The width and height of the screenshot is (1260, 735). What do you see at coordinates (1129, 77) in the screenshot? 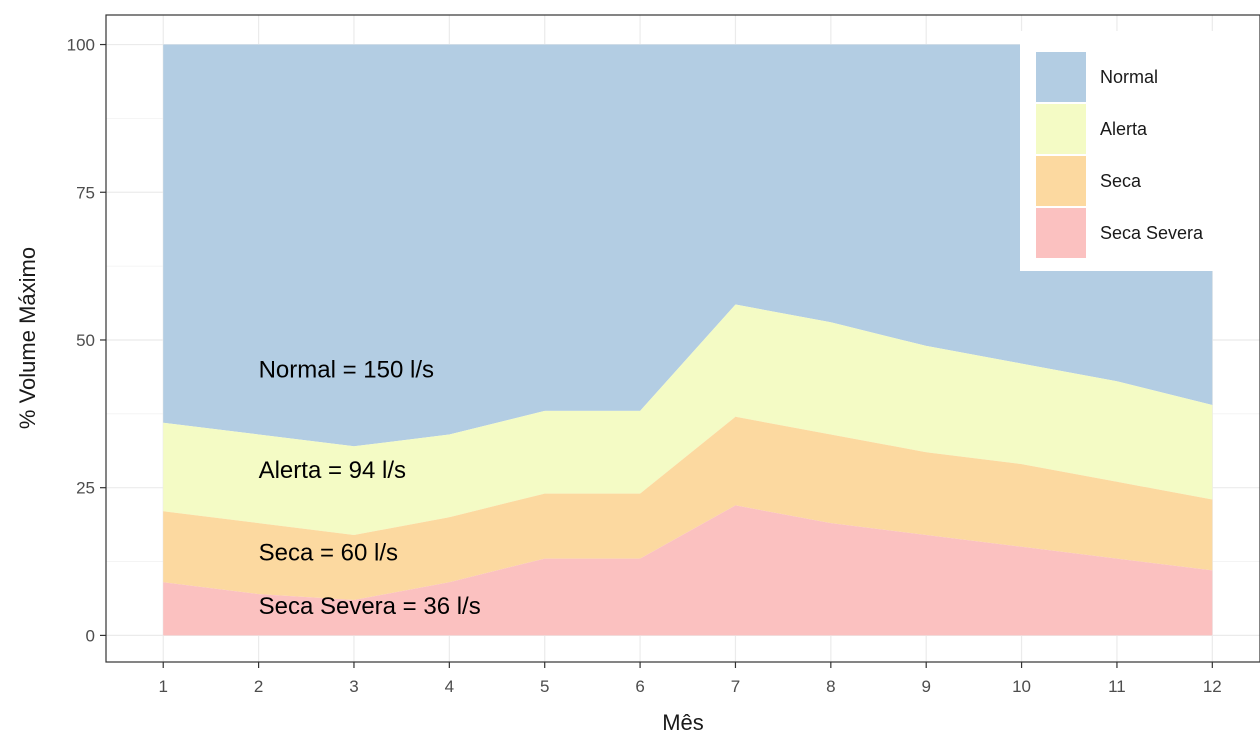
I see `legend-label: Normal` at bounding box center [1129, 77].